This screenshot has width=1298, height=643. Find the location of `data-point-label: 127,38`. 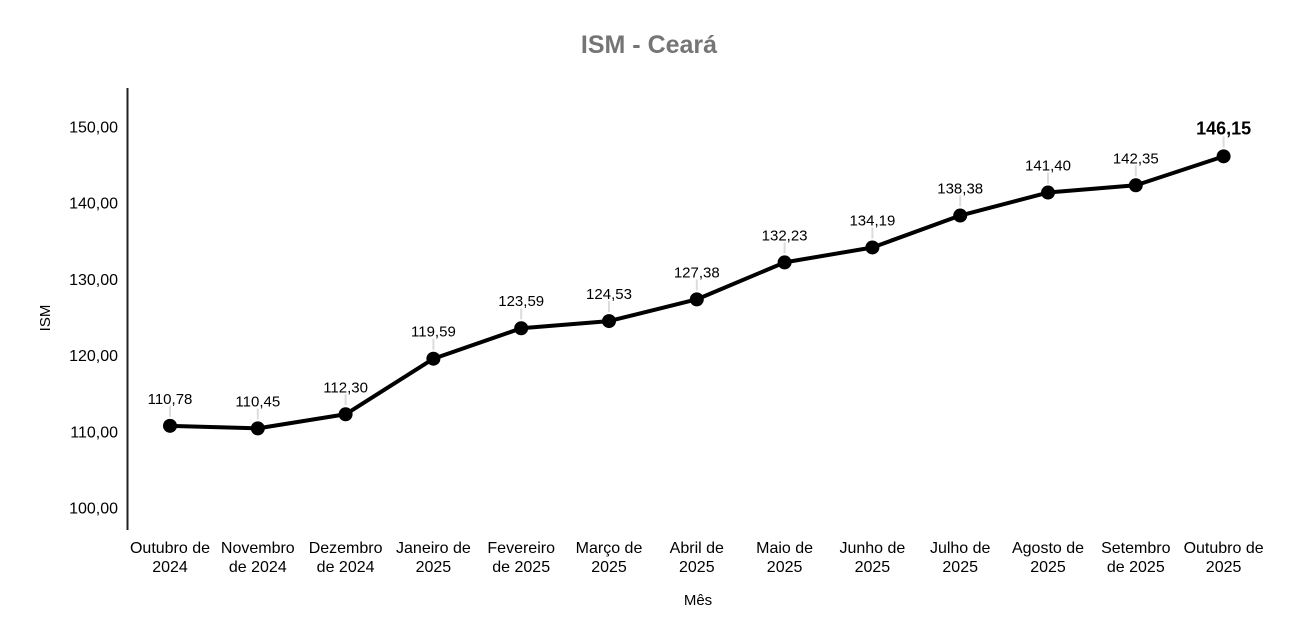

data-point-label: 127,38 is located at coordinates (697, 272).